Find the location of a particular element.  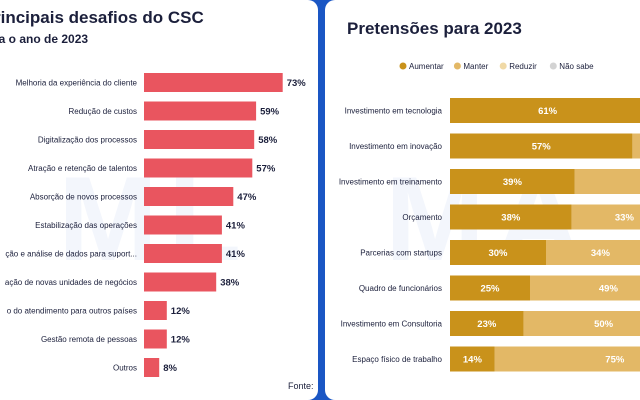

category-label: Atração e retenção de talentos is located at coordinates (82, 168).